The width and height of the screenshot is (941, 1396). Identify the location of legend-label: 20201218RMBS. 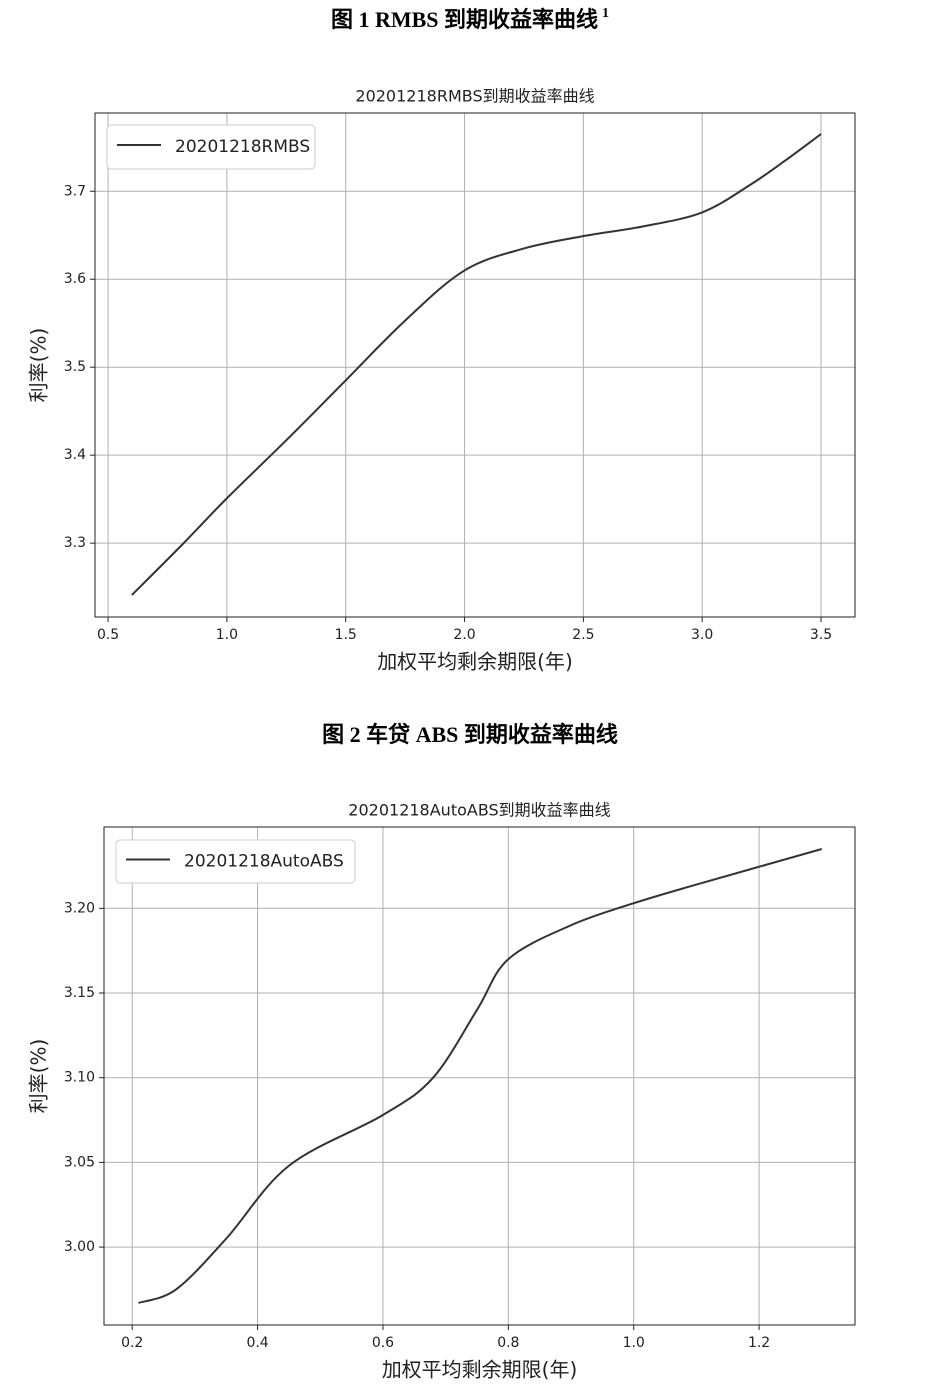
(242, 147).